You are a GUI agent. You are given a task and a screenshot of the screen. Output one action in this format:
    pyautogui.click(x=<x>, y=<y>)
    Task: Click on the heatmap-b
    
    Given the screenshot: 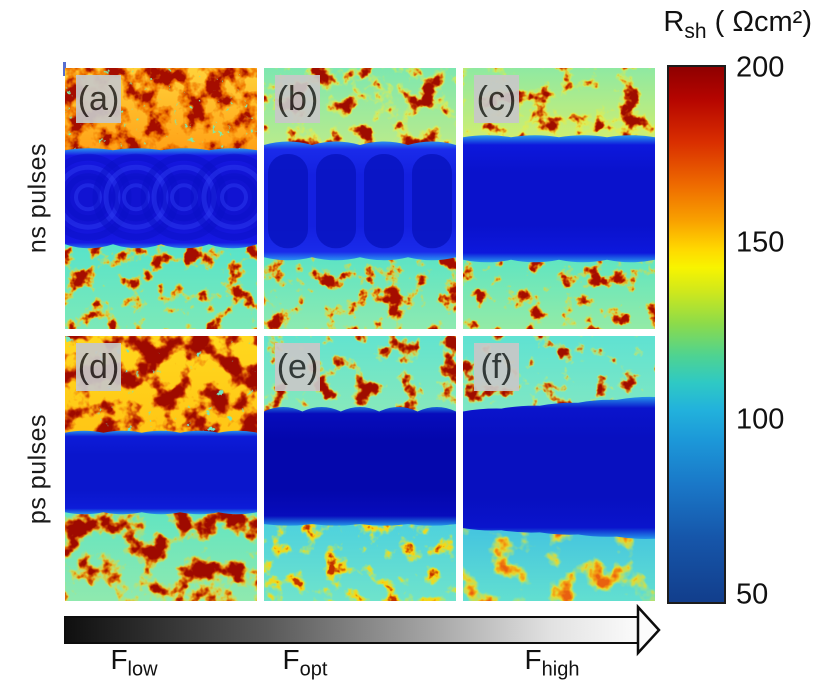 What is the action you would take?
    pyautogui.click(x=360, y=198)
    